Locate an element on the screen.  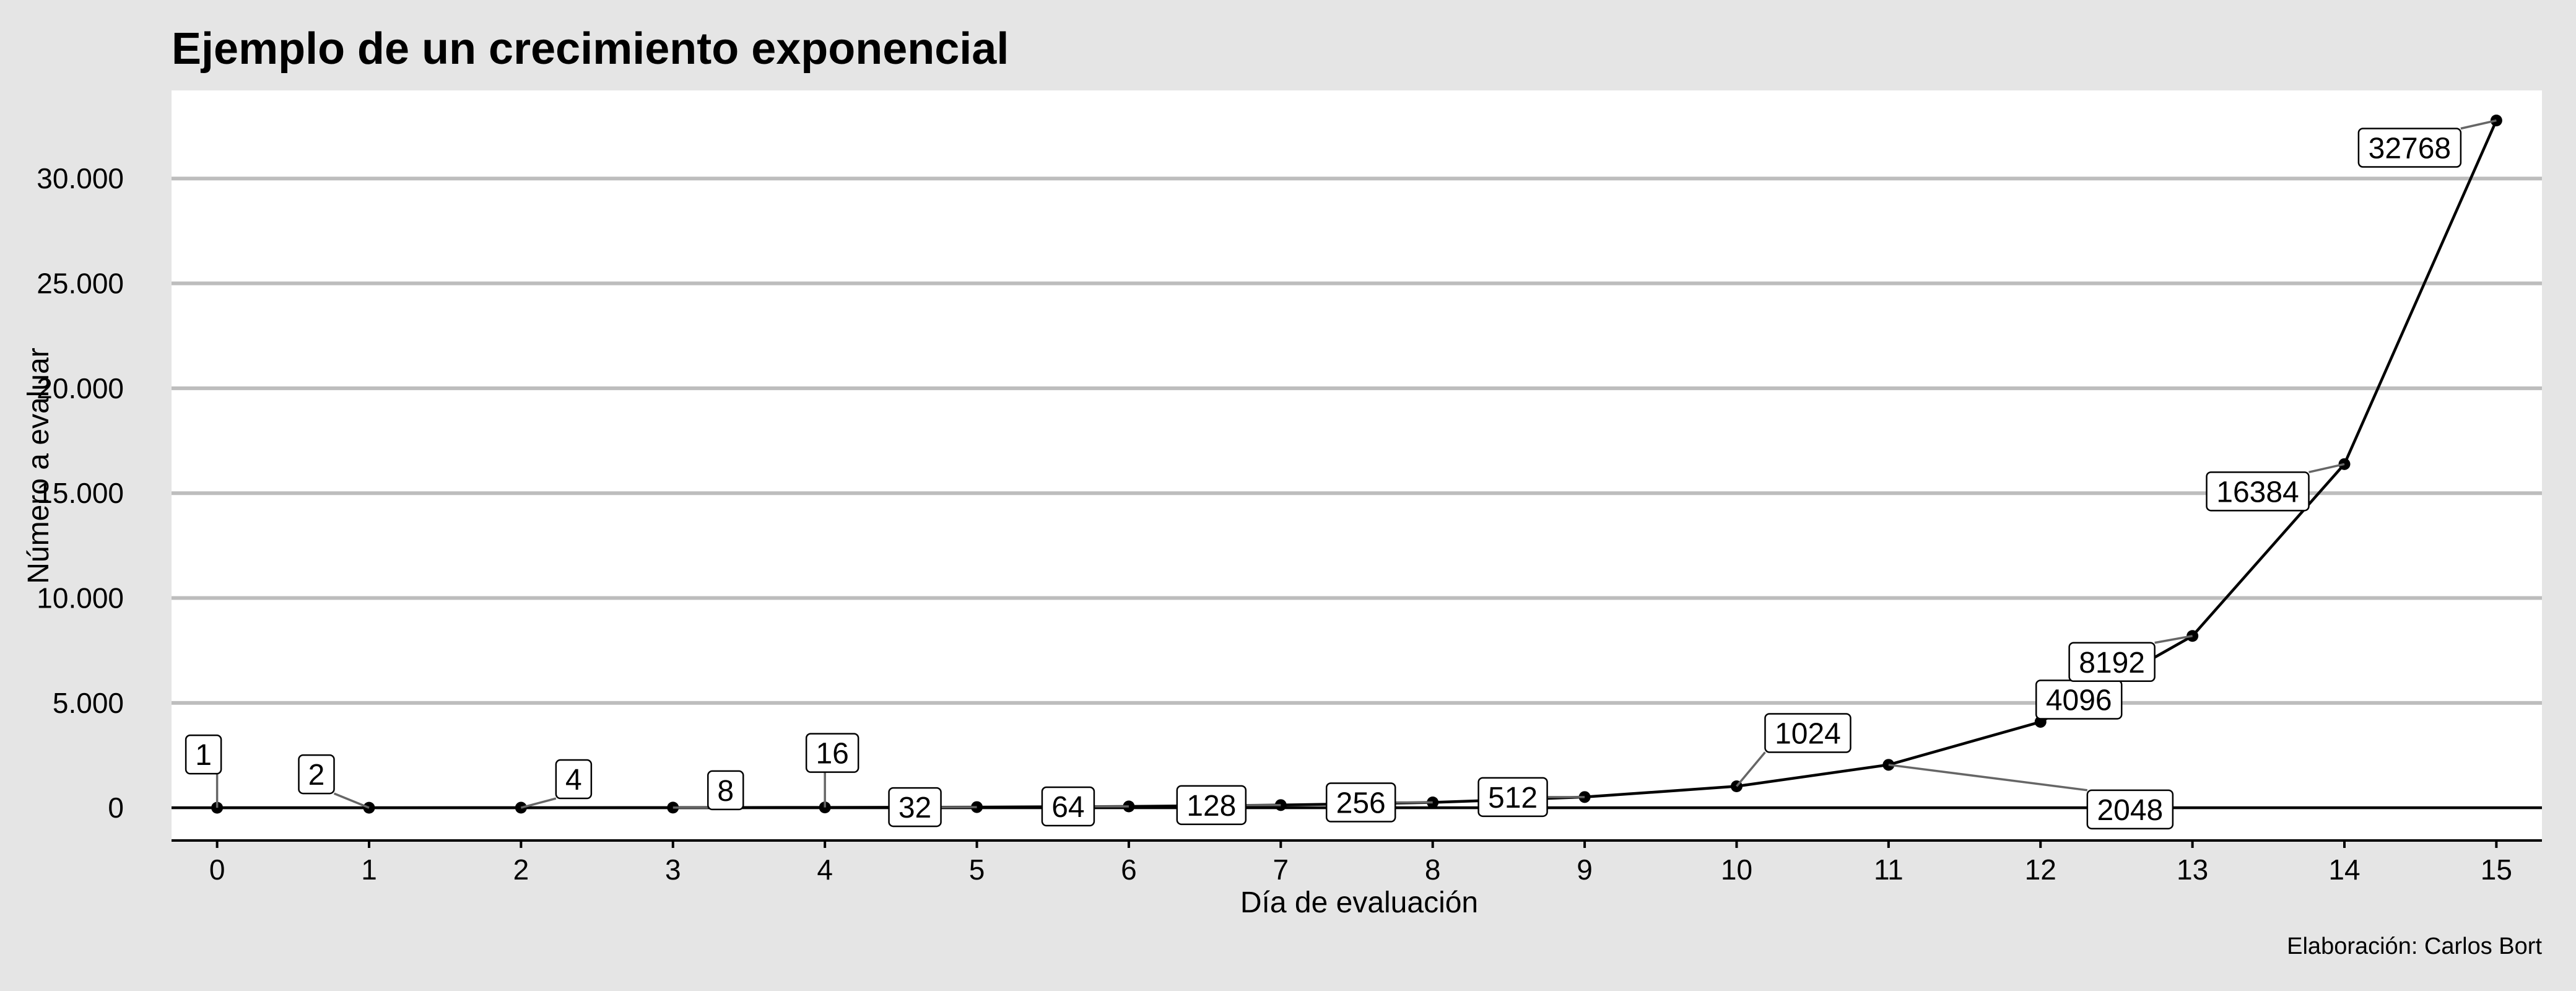
y-tick-label: 10.000 is located at coordinates (80, 598).